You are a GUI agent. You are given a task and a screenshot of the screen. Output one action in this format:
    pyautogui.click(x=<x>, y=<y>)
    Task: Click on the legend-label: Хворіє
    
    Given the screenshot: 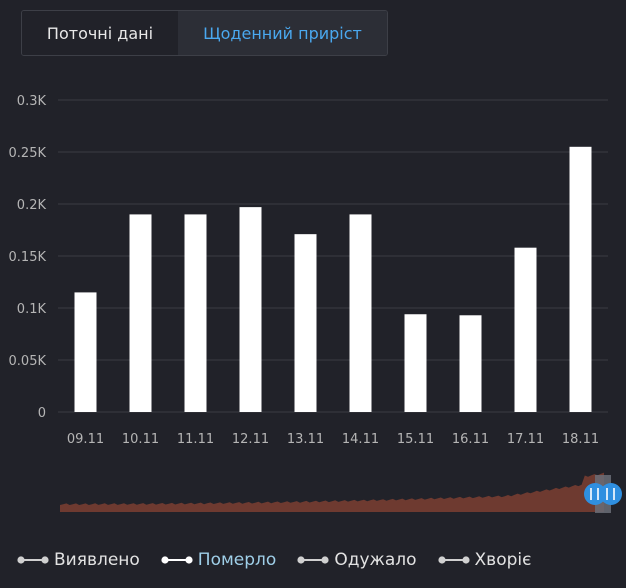 What is the action you would take?
    pyautogui.click(x=503, y=560)
    